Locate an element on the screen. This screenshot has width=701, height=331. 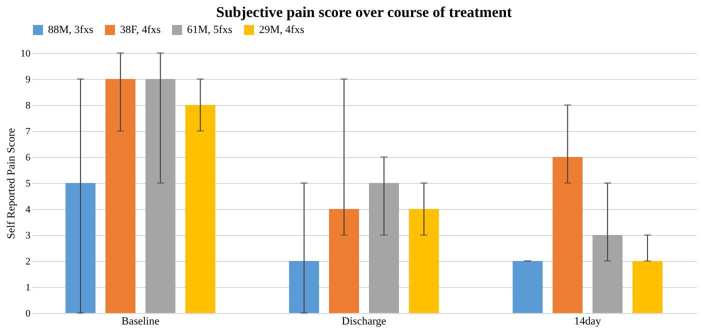
y-tick-label: 4 is located at coordinates (28, 210).